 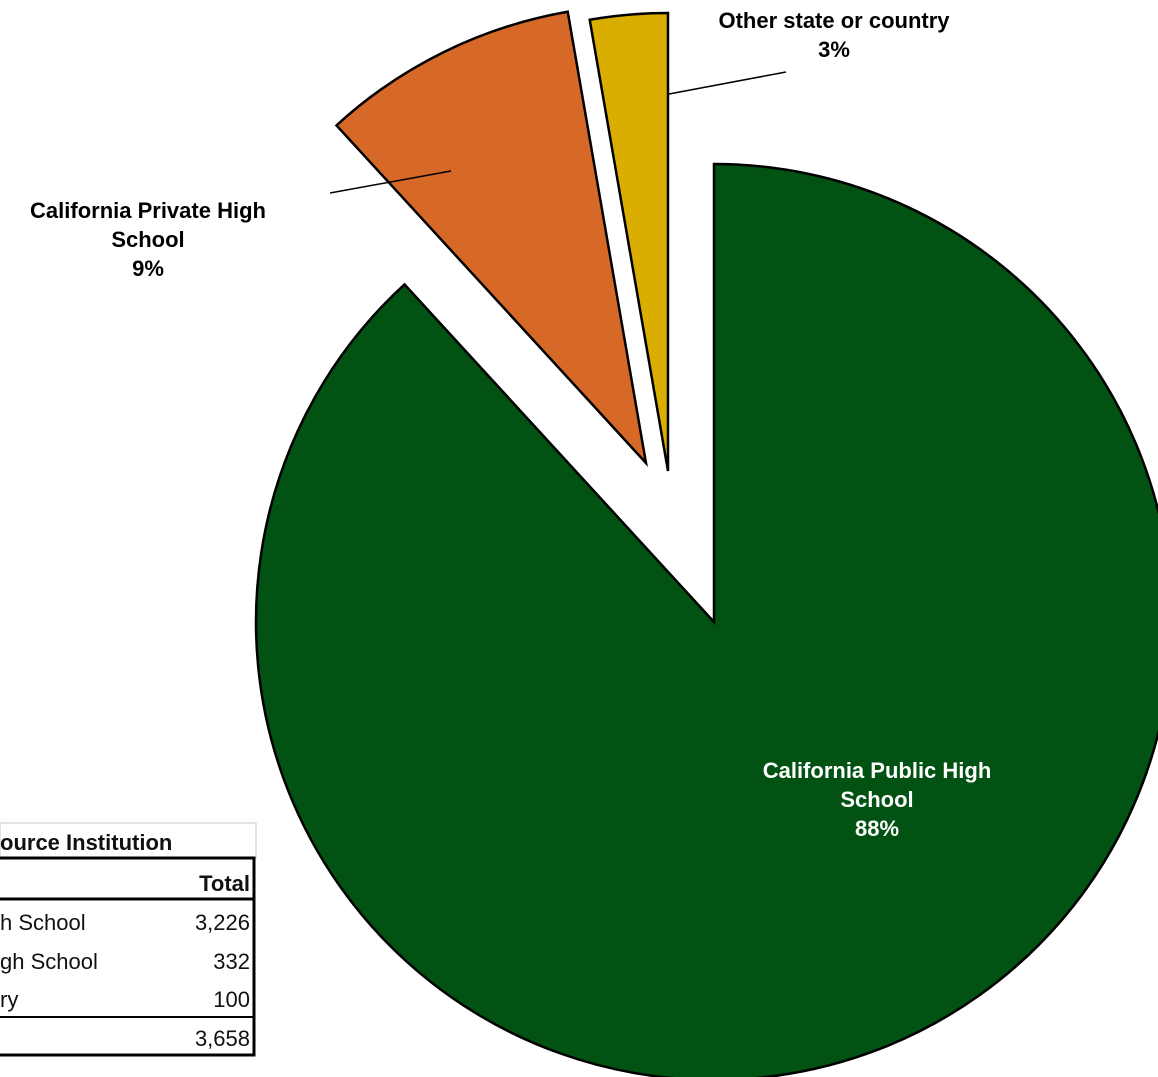 I want to click on table-row-value: 100, so click(x=231, y=999).